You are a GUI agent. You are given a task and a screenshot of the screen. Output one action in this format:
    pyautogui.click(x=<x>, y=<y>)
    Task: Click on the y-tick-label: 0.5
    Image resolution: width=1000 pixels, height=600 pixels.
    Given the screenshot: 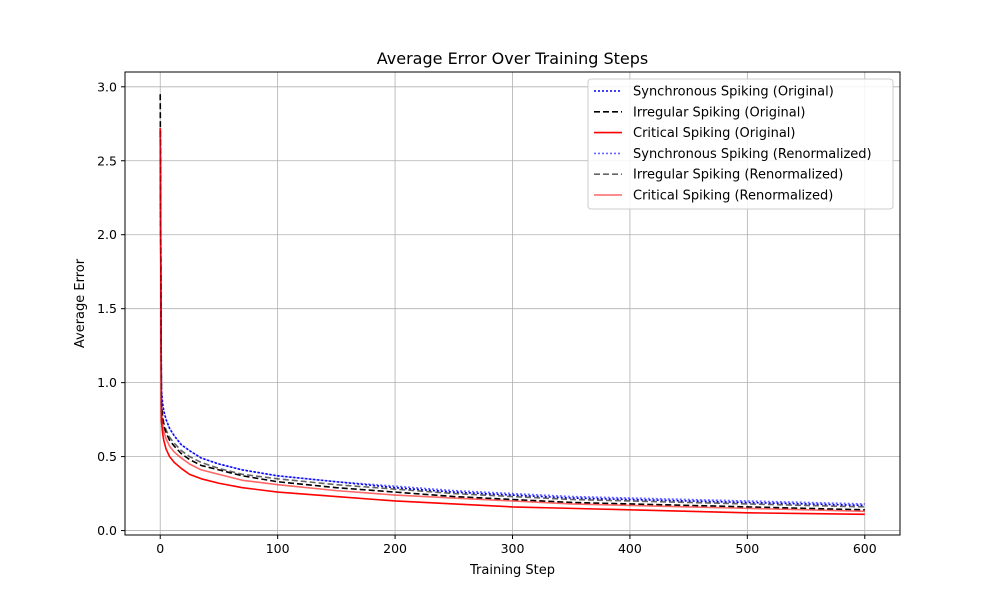 What is the action you would take?
    pyautogui.click(x=107, y=456)
    